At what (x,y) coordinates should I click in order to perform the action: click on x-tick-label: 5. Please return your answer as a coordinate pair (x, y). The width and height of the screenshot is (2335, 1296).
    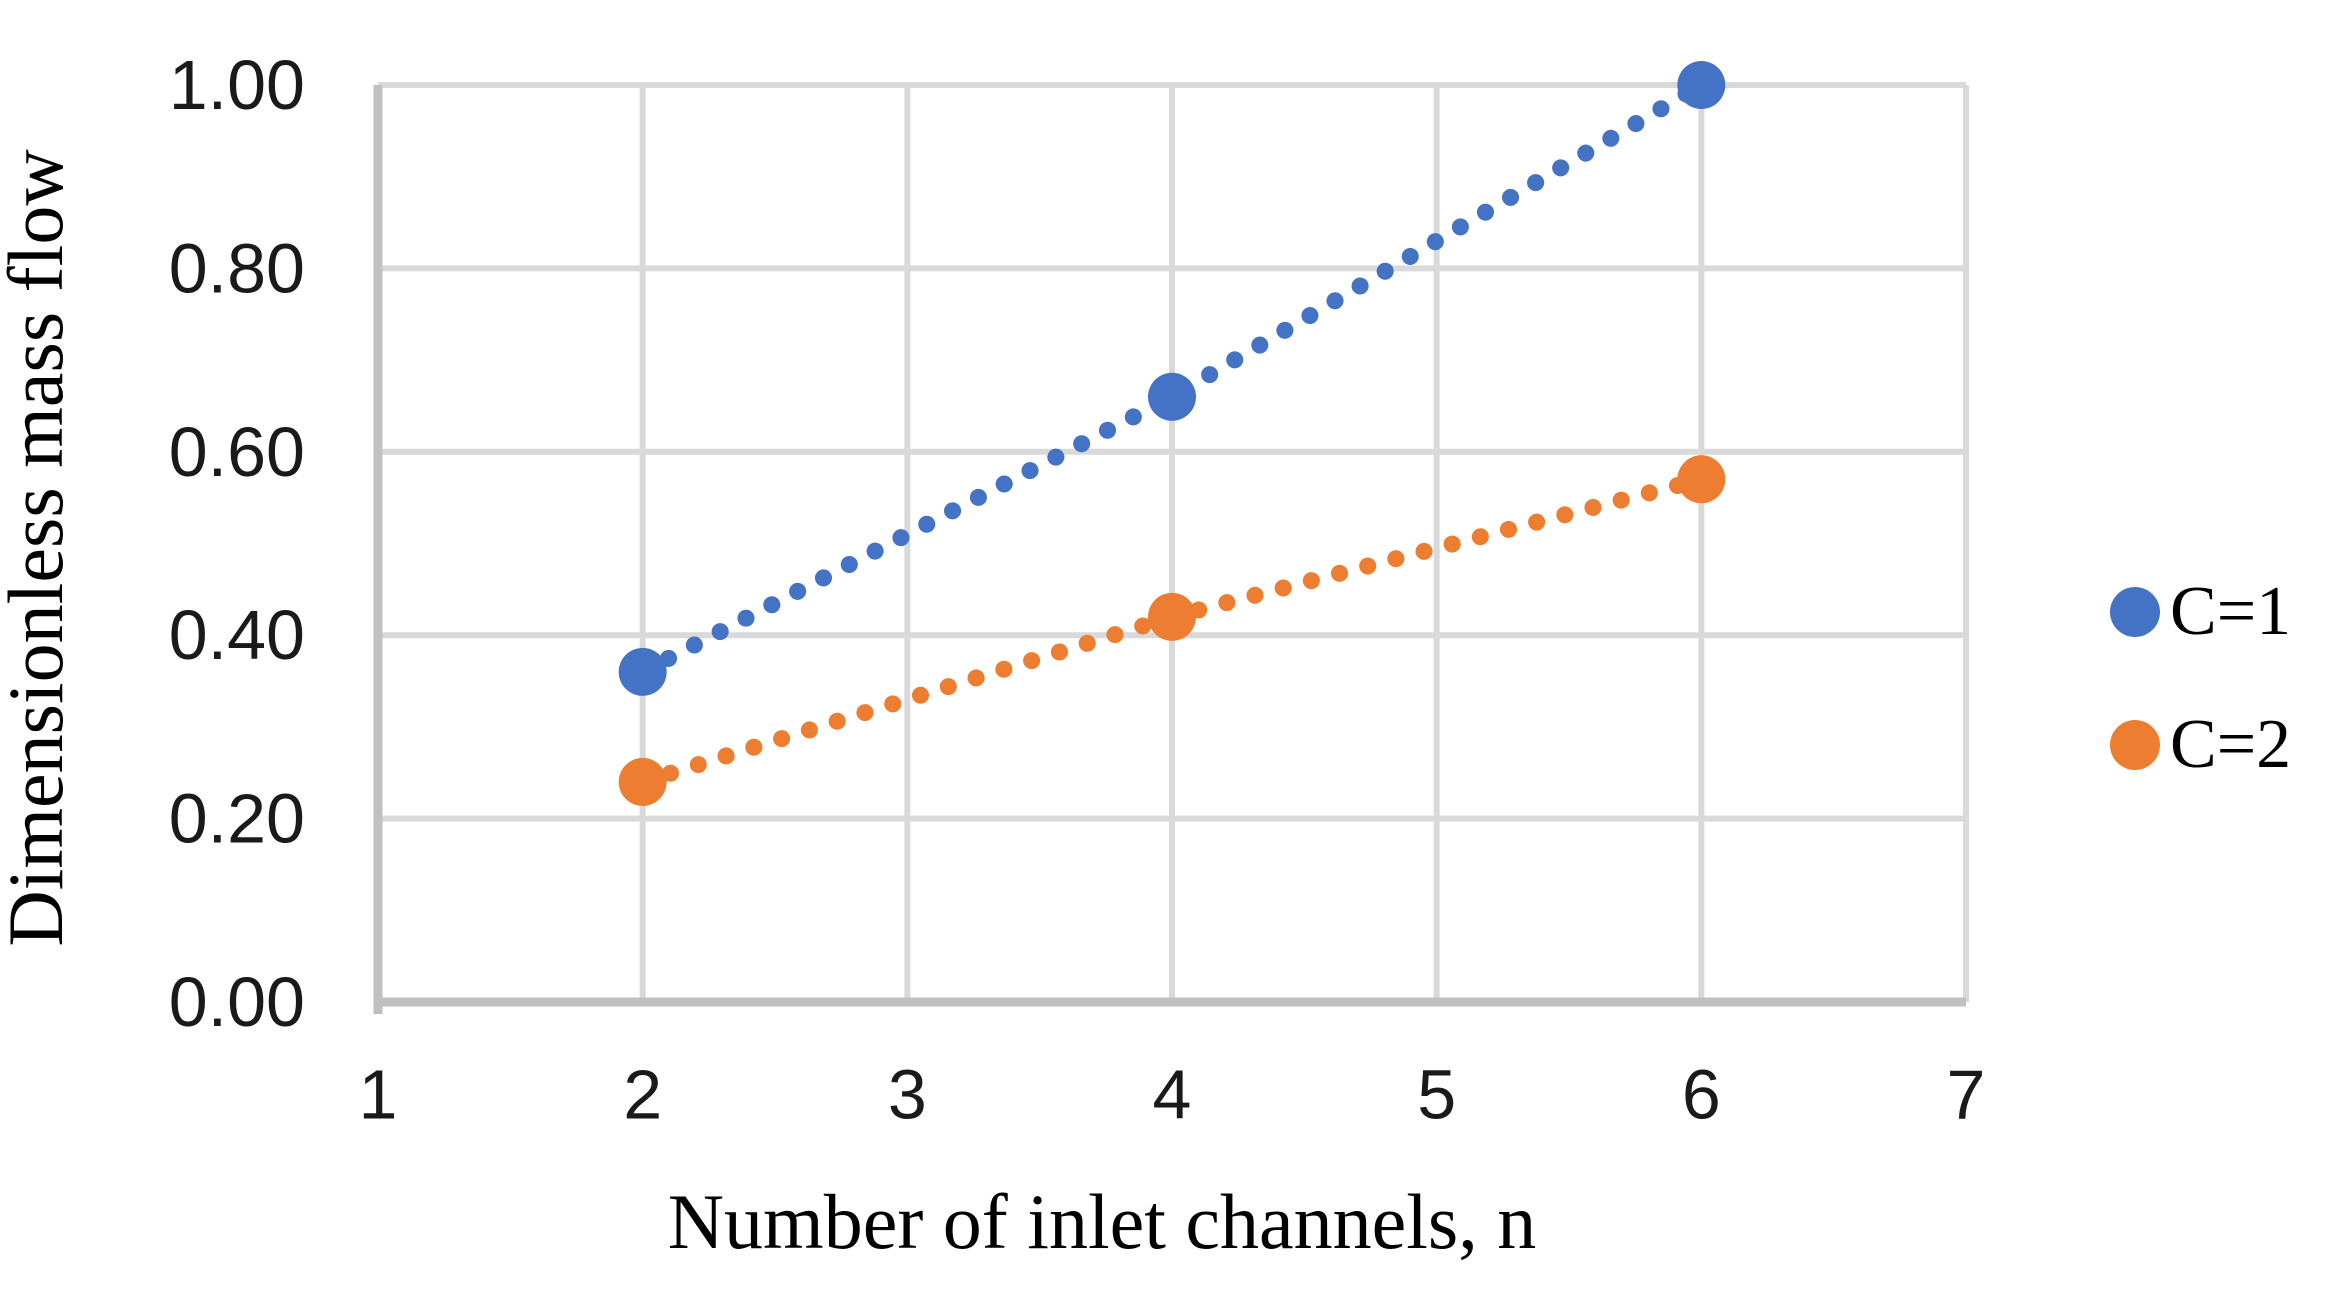
    Looking at the image, I should click on (1436, 1094).